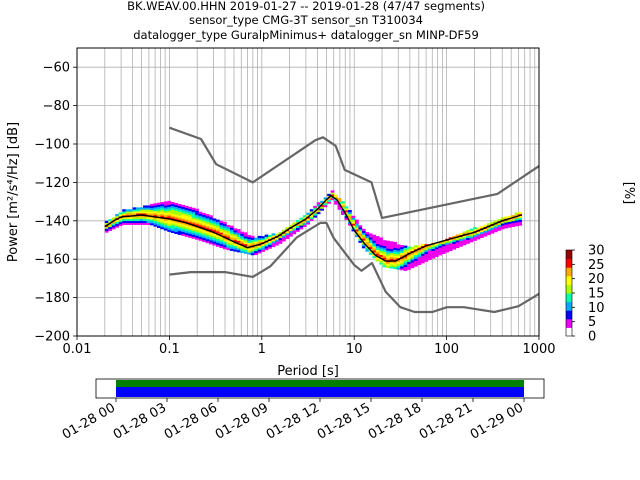 The width and height of the screenshot is (640, 480). What do you see at coordinates (309, 346) in the screenshot?
I see `x-axis-ticks: 0.01 0.1 1 10 100 1000` at bounding box center [309, 346].